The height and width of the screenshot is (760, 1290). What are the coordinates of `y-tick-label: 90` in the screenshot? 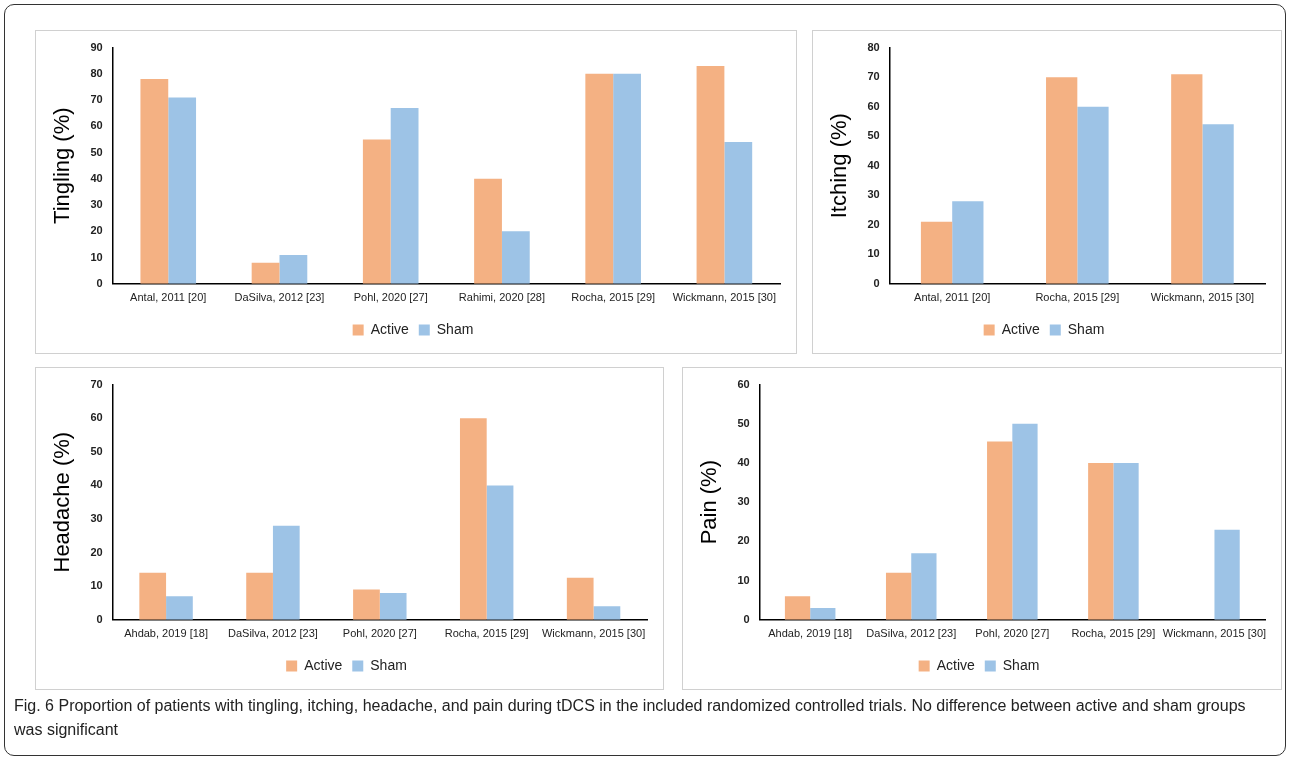 It's located at (96, 46).